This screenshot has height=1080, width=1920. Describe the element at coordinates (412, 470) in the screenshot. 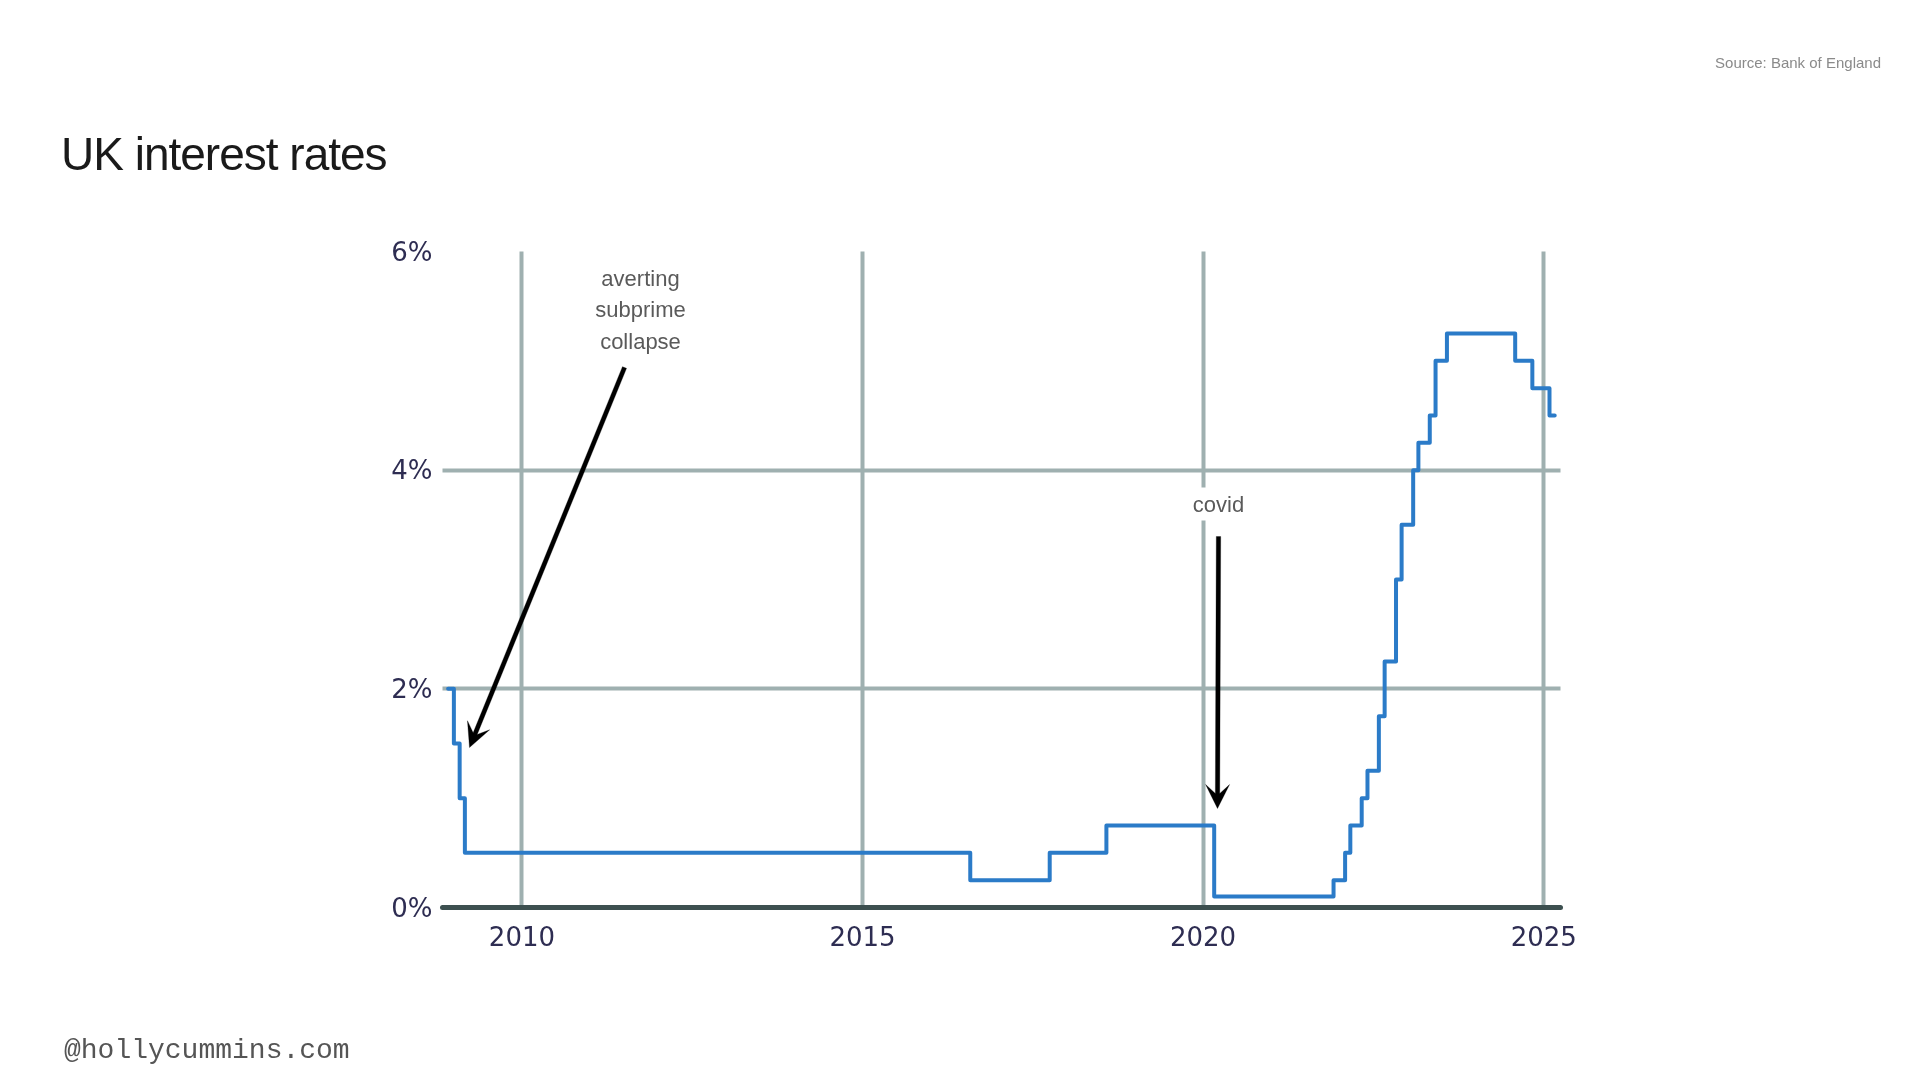

I see `y-tick-label: 4%` at that location.